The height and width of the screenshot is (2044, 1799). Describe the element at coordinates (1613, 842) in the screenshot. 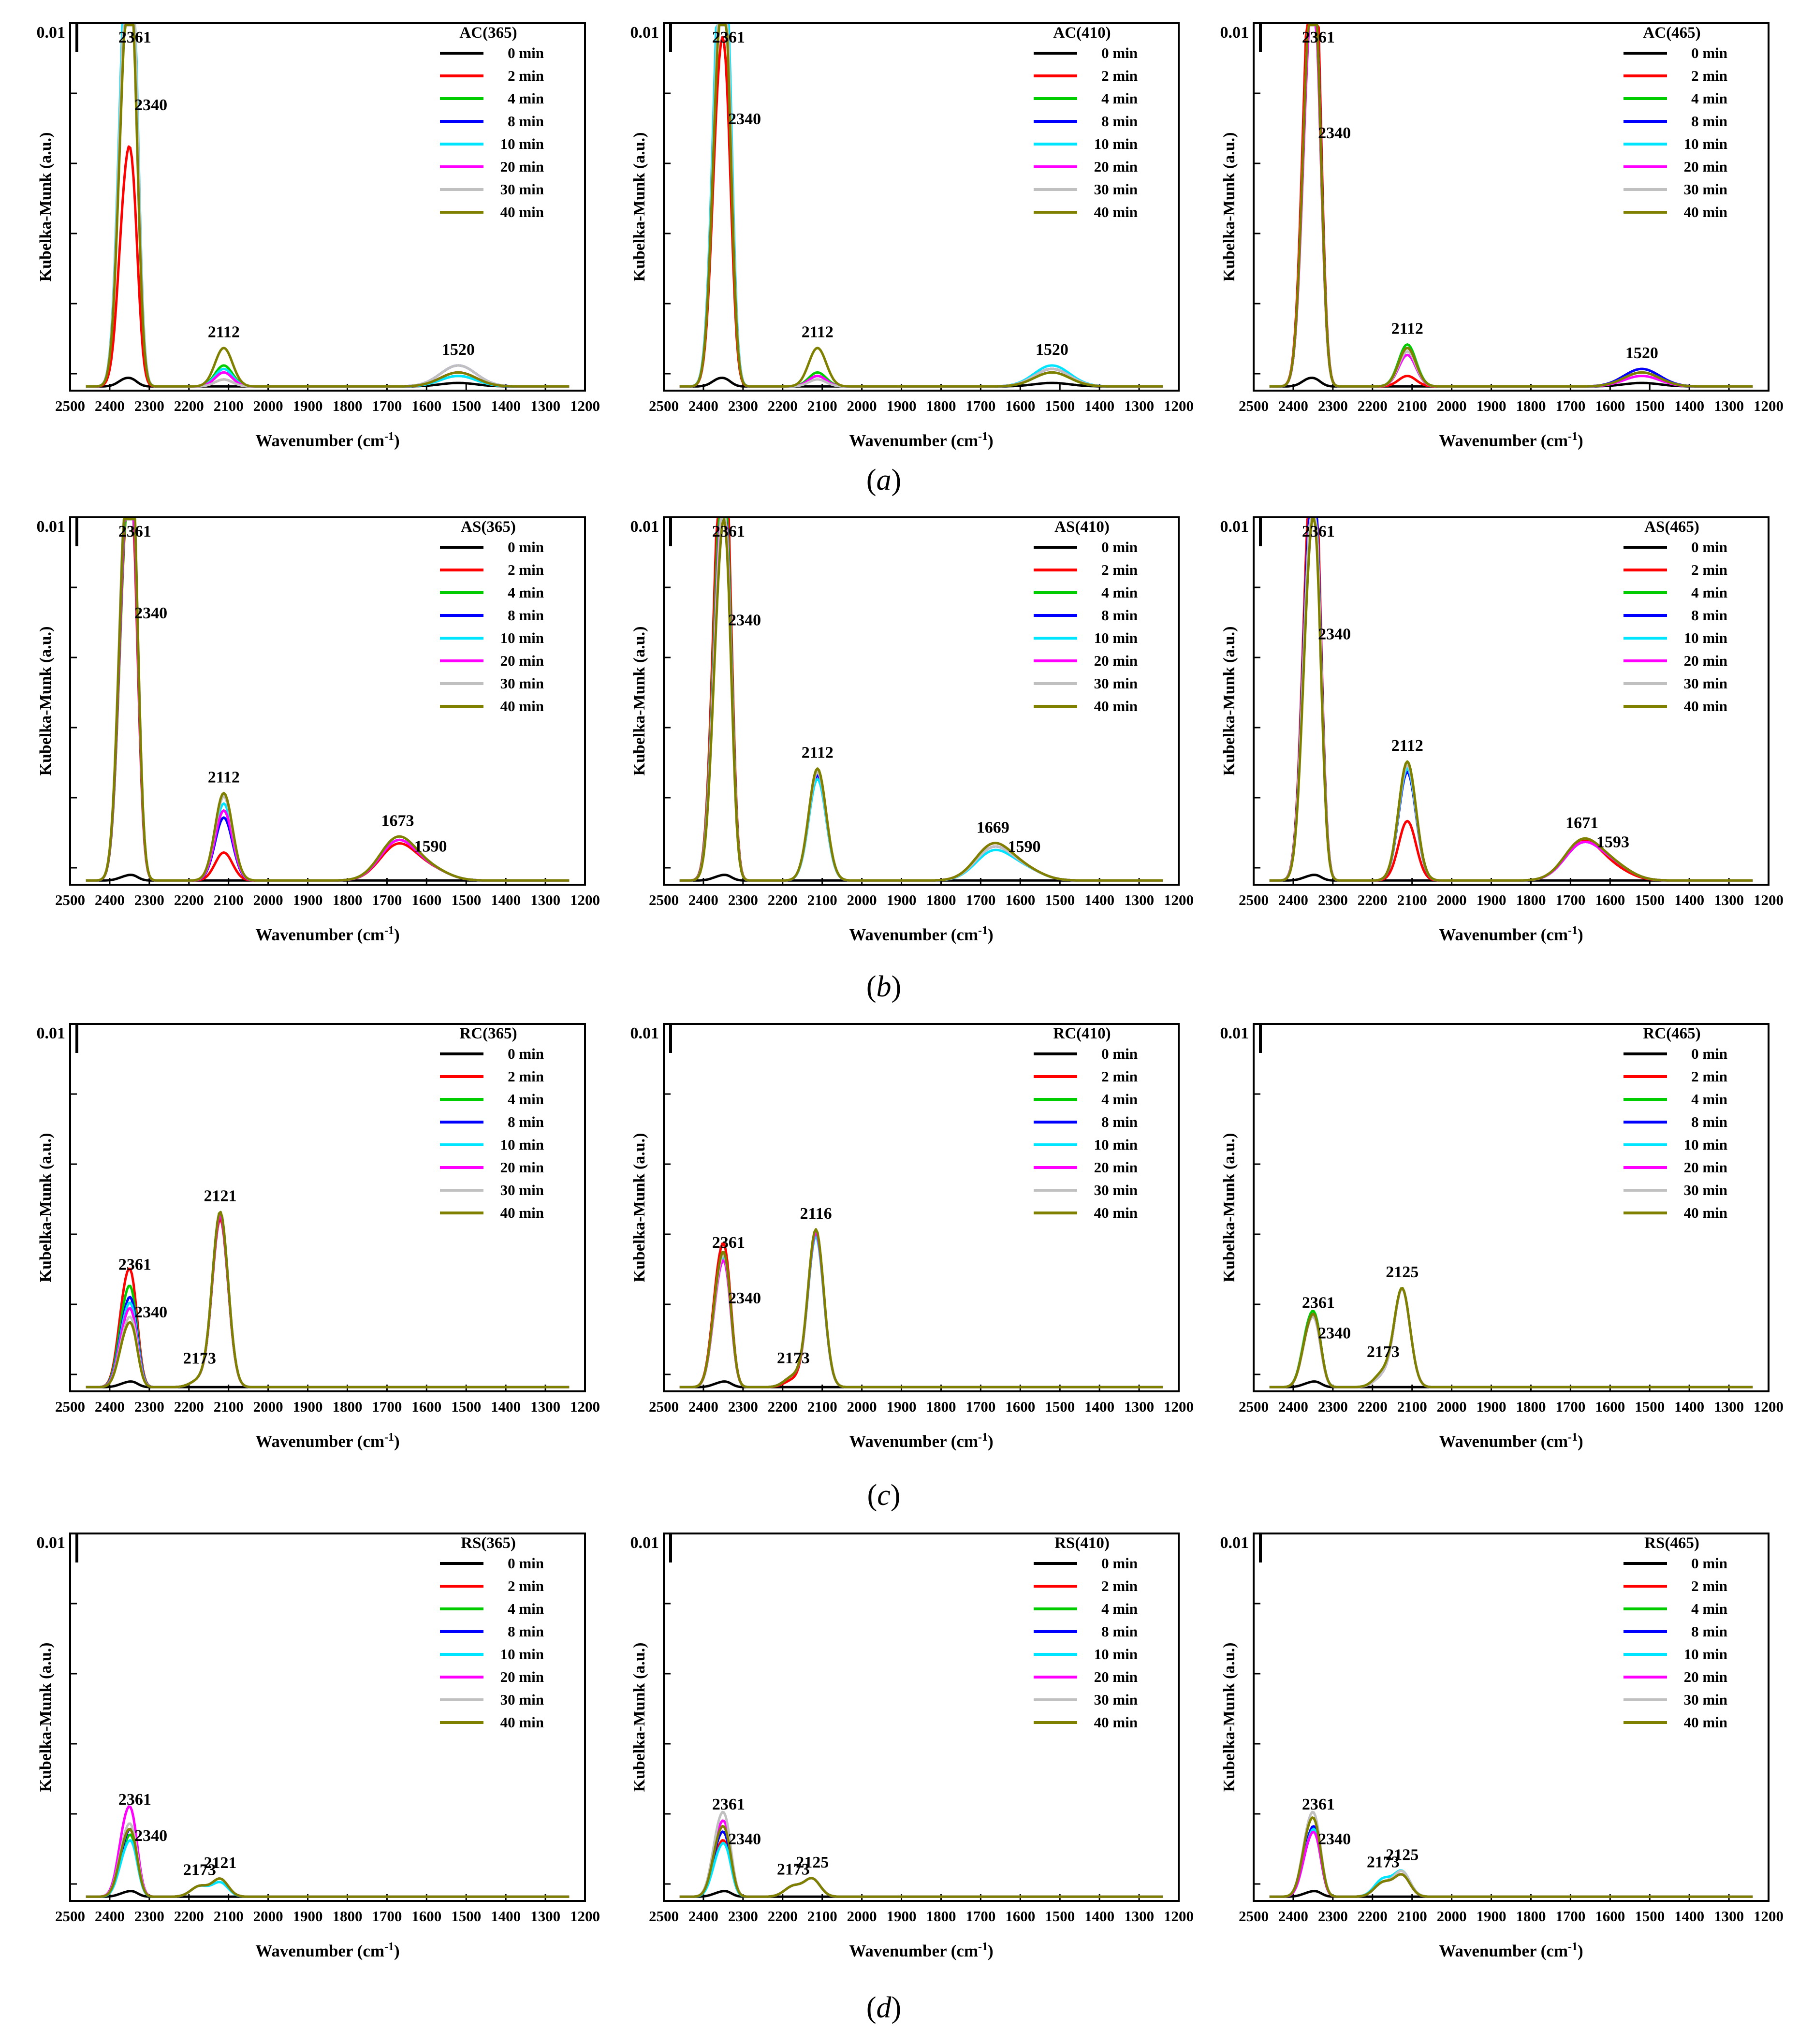

I see `peak-label: 1593` at that location.